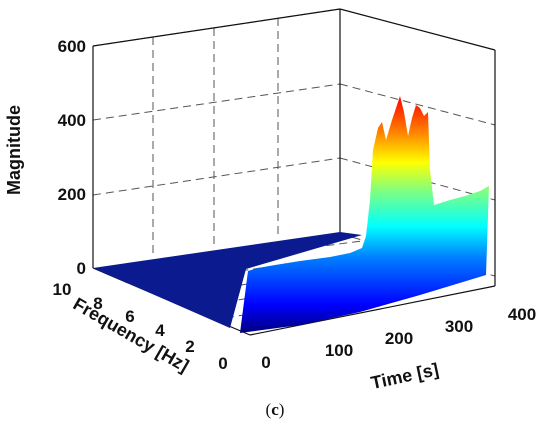  Describe the element at coordinates (131, 335) in the screenshot. I see `y-axis-label: Frequency [Hz]` at that location.